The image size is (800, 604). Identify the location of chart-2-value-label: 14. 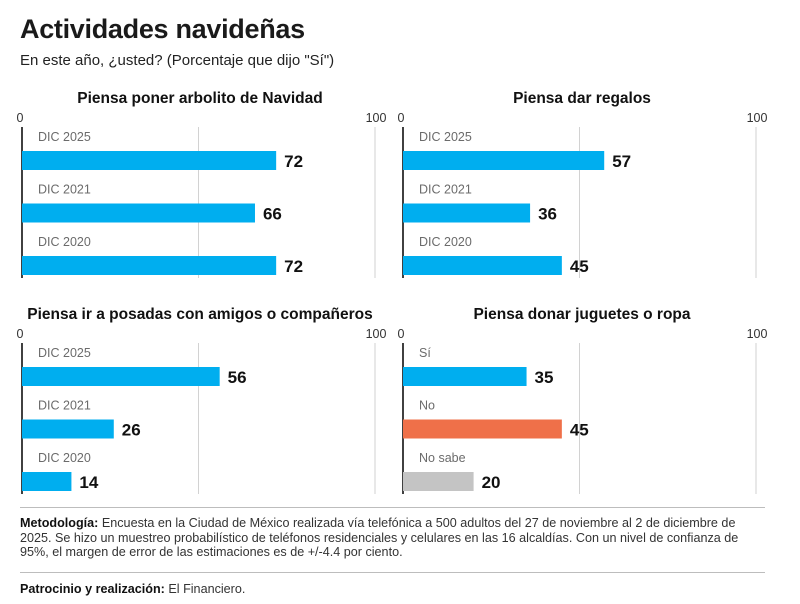
(88, 482).